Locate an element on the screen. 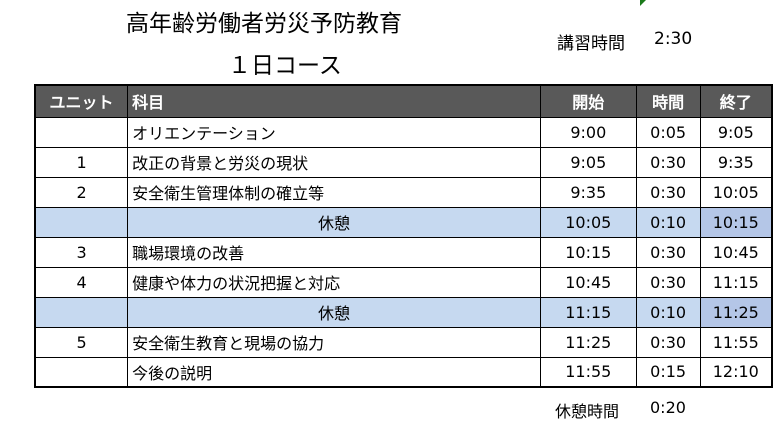 The width and height of the screenshot is (773, 425). duration-cell: 0:05 is located at coordinates (668, 132).